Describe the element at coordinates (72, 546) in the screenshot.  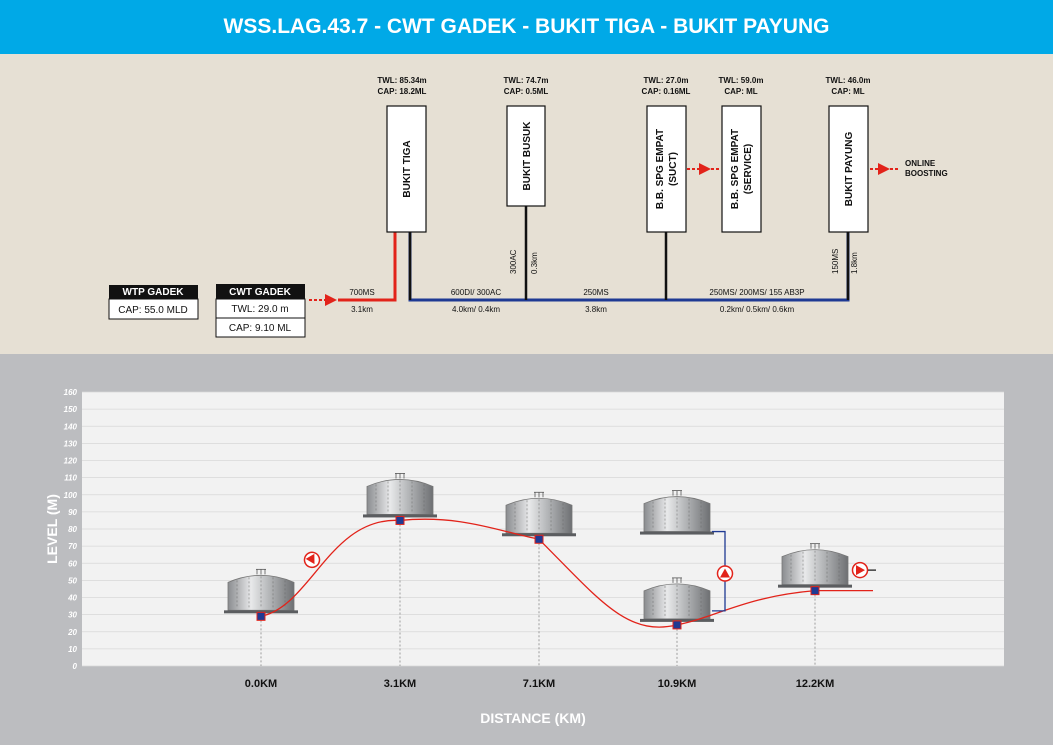
I see `y-tick-label: 70` at that location.